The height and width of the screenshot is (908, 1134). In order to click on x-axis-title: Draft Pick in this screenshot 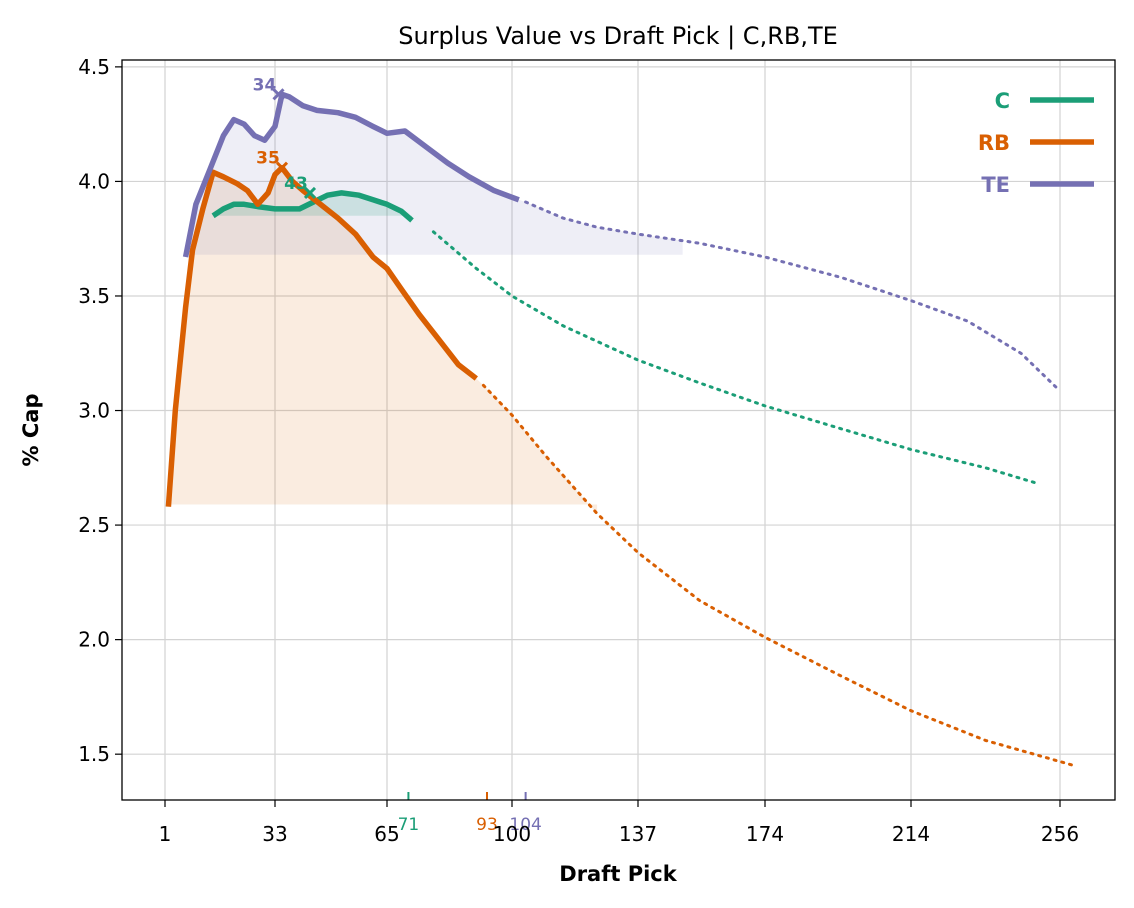, I will do `click(618, 874)`.